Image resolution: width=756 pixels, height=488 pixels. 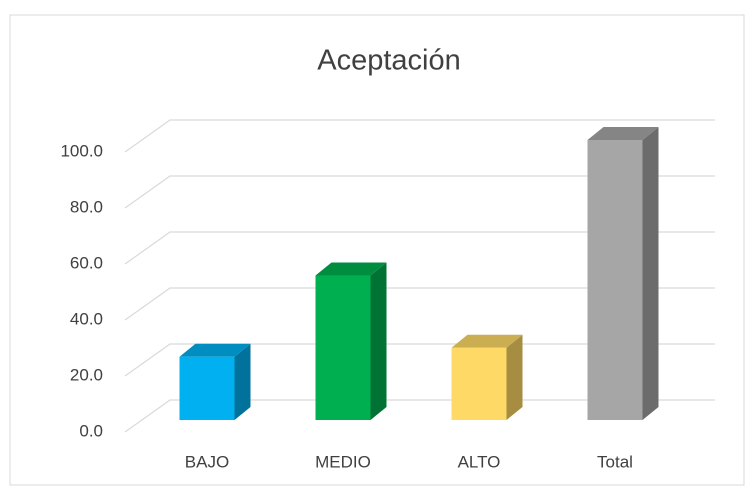 I want to click on chart-title: Aceptación, so click(x=389, y=61).